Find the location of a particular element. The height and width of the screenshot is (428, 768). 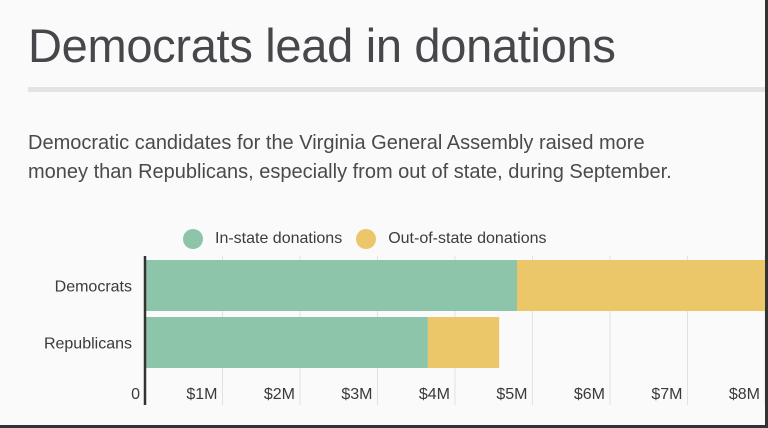

x-tick-label: $4M is located at coordinates (434, 394).